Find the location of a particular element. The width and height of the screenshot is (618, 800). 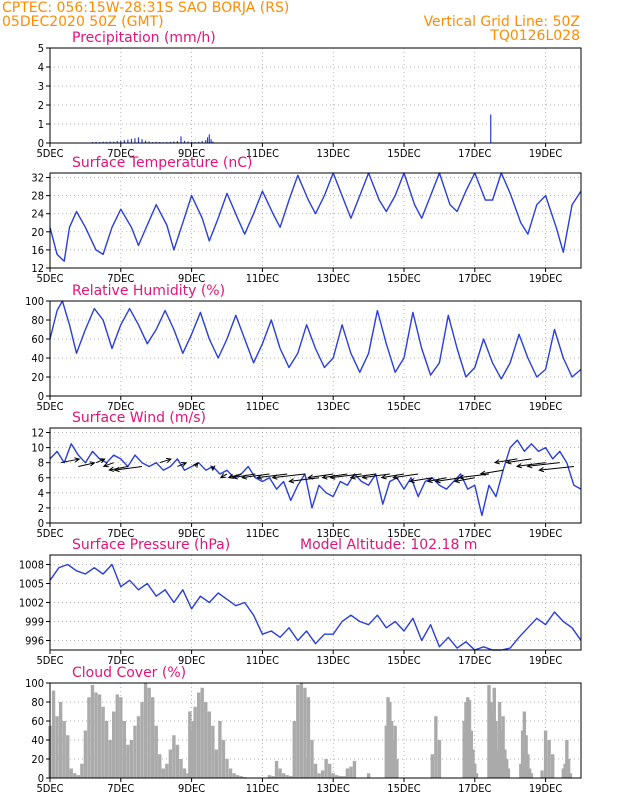

header-grid-line: Vertical Grid Line: 50Z is located at coordinates (502, 22).